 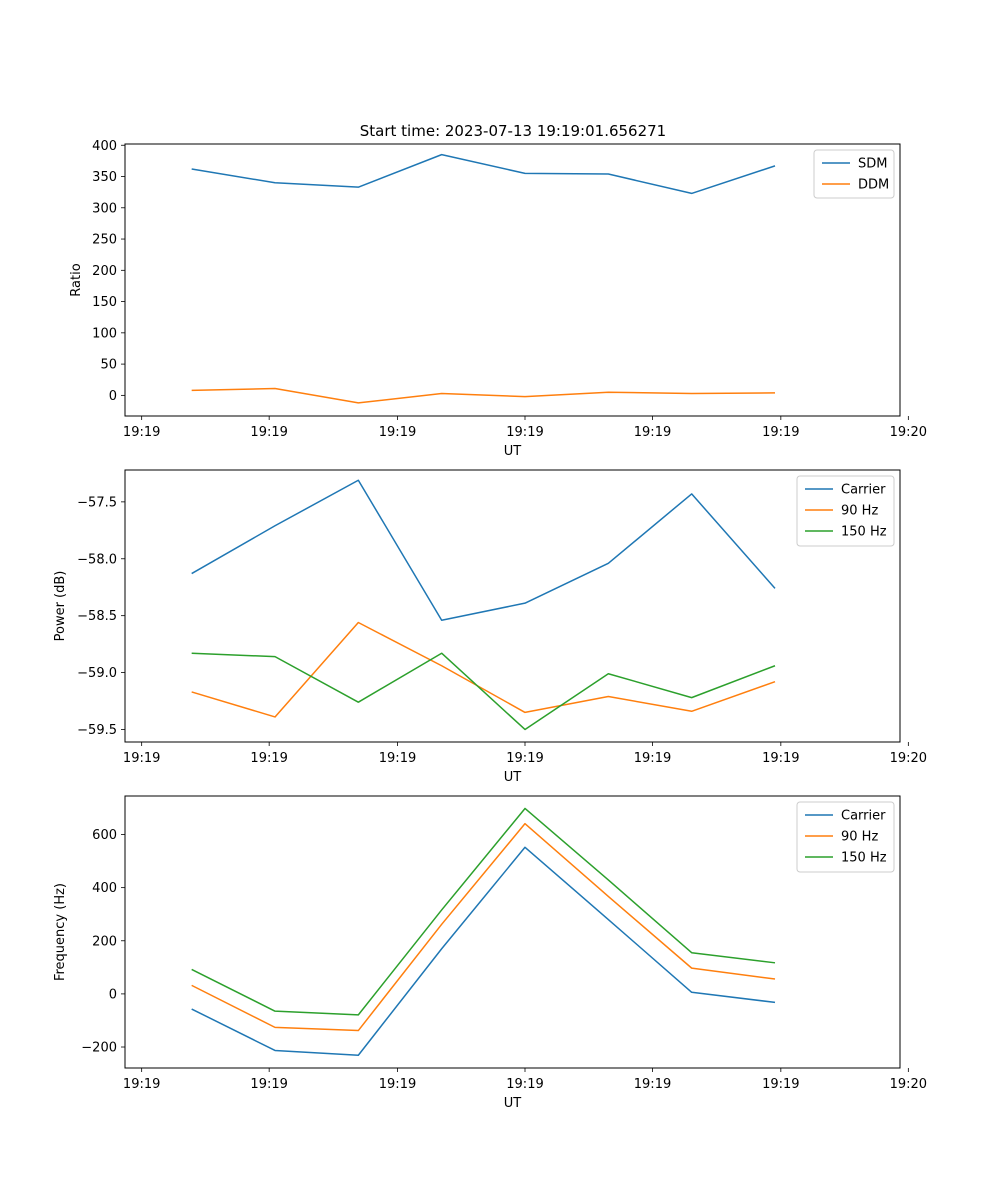 What do you see at coordinates (76, 279) in the screenshot?
I see `y-axis-label: Ratio` at bounding box center [76, 279].